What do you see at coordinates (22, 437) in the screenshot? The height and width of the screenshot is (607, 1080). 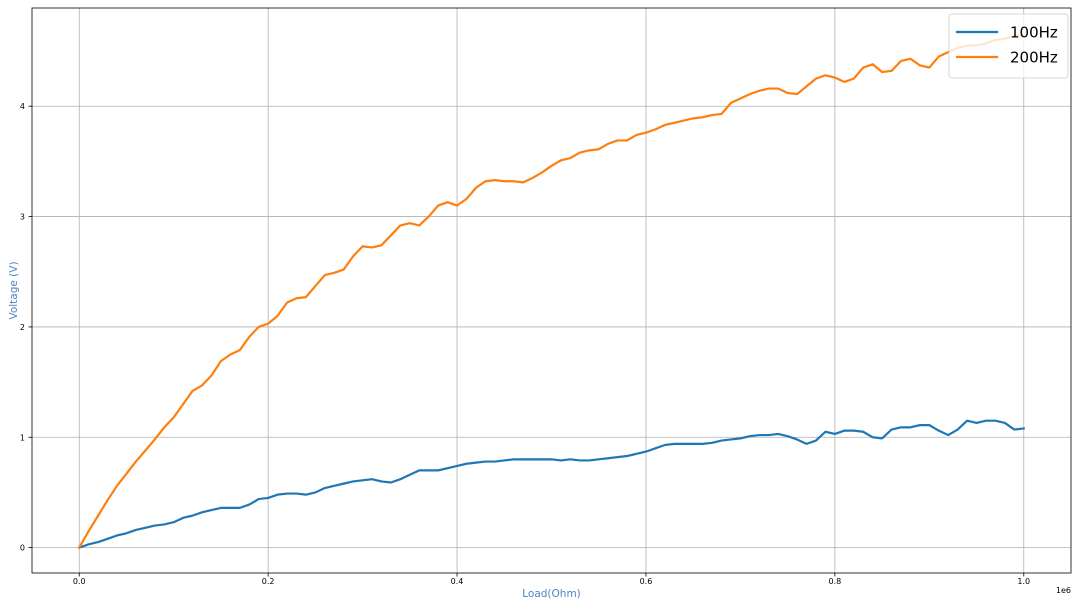 I see `y-tick-label: 1` at bounding box center [22, 437].